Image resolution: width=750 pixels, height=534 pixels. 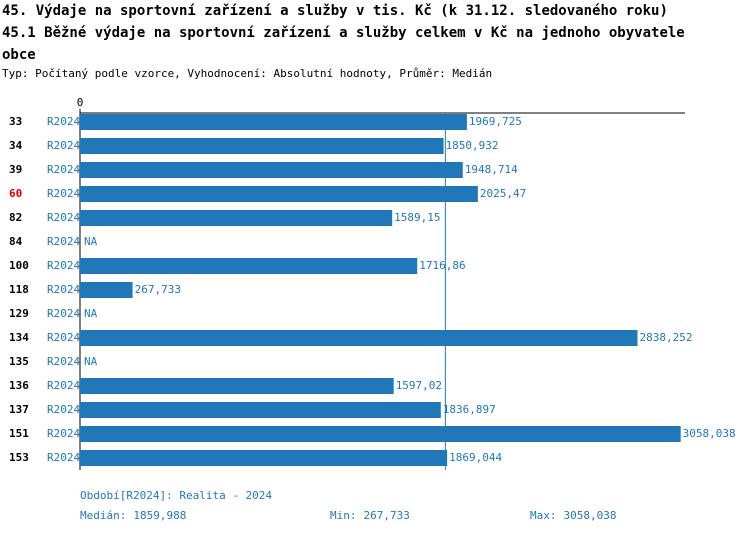 What do you see at coordinates (16, 241) in the screenshot?
I see `category-label: 84` at bounding box center [16, 241].